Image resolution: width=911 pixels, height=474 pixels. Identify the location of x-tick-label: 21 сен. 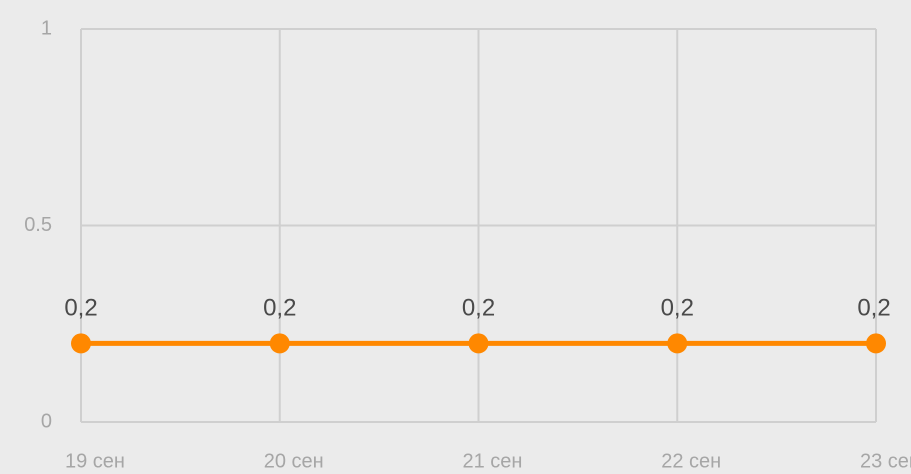
(493, 461).